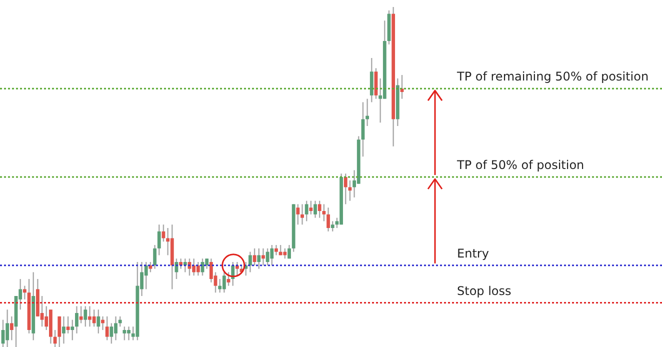 The height and width of the screenshot is (347, 662). Describe the element at coordinates (520, 165) in the screenshot. I see `ref-line-label: TP of 50% of position` at that location.